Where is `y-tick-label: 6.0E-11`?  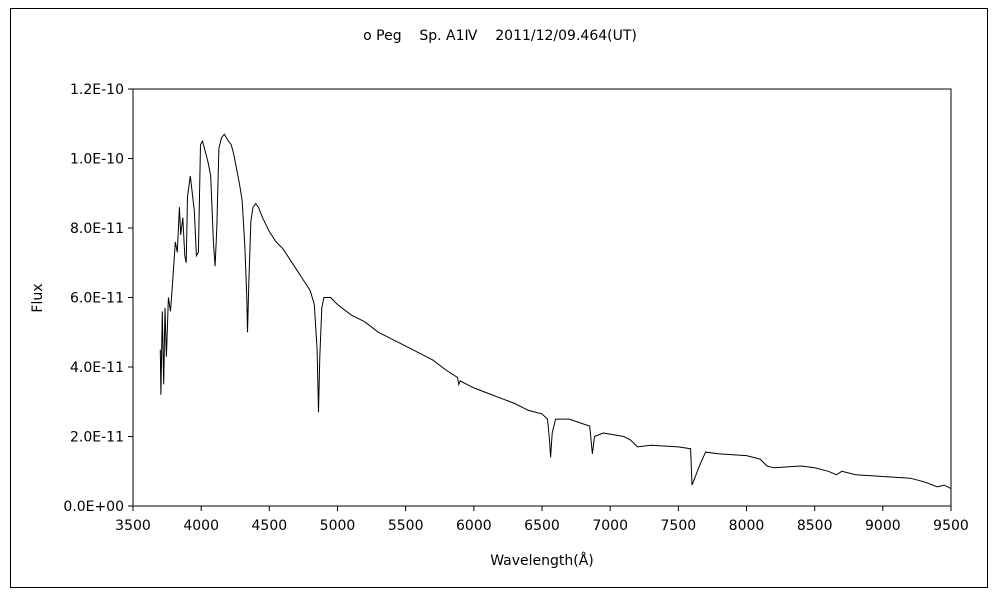
y-tick-label: 6.0E-11 is located at coordinates (97, 299).